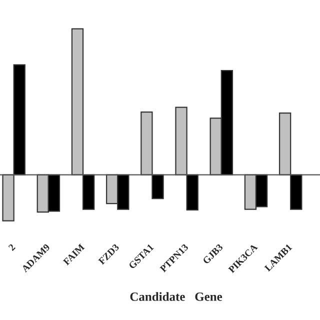 This screenshot has height=320, width=320. Describe the element at coordinates (176, 296) in the screenshot. I see `x-axis-title: Candidate Gene` at that location.